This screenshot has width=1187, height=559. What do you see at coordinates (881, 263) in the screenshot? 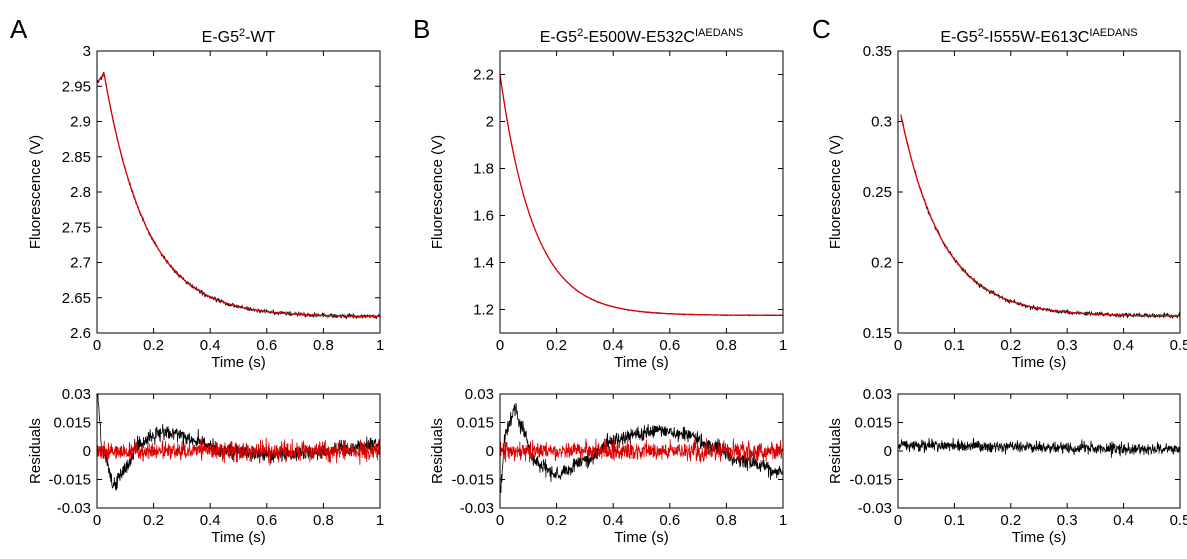
I see `main-y-tick-label: 0.2` at bounding box center [881, 263].